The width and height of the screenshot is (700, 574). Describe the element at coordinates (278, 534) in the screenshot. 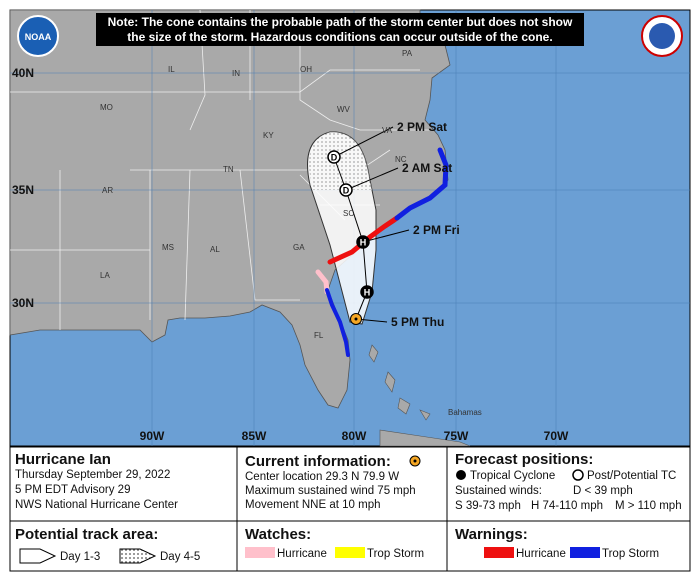

I see `watches-title: Watches:` at that location.